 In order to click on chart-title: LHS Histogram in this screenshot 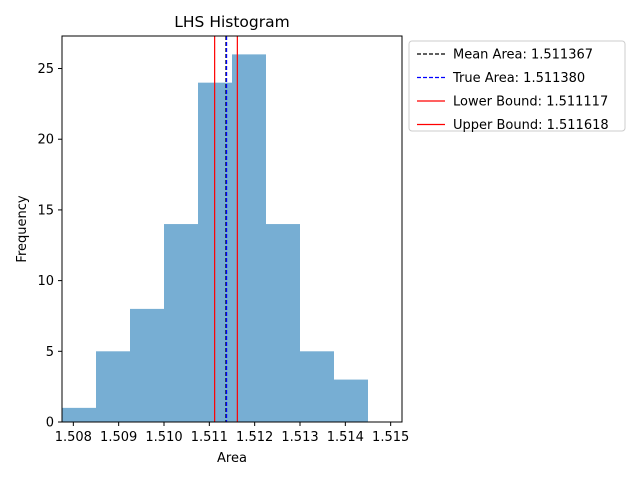, I will do `click(231, 22)`.